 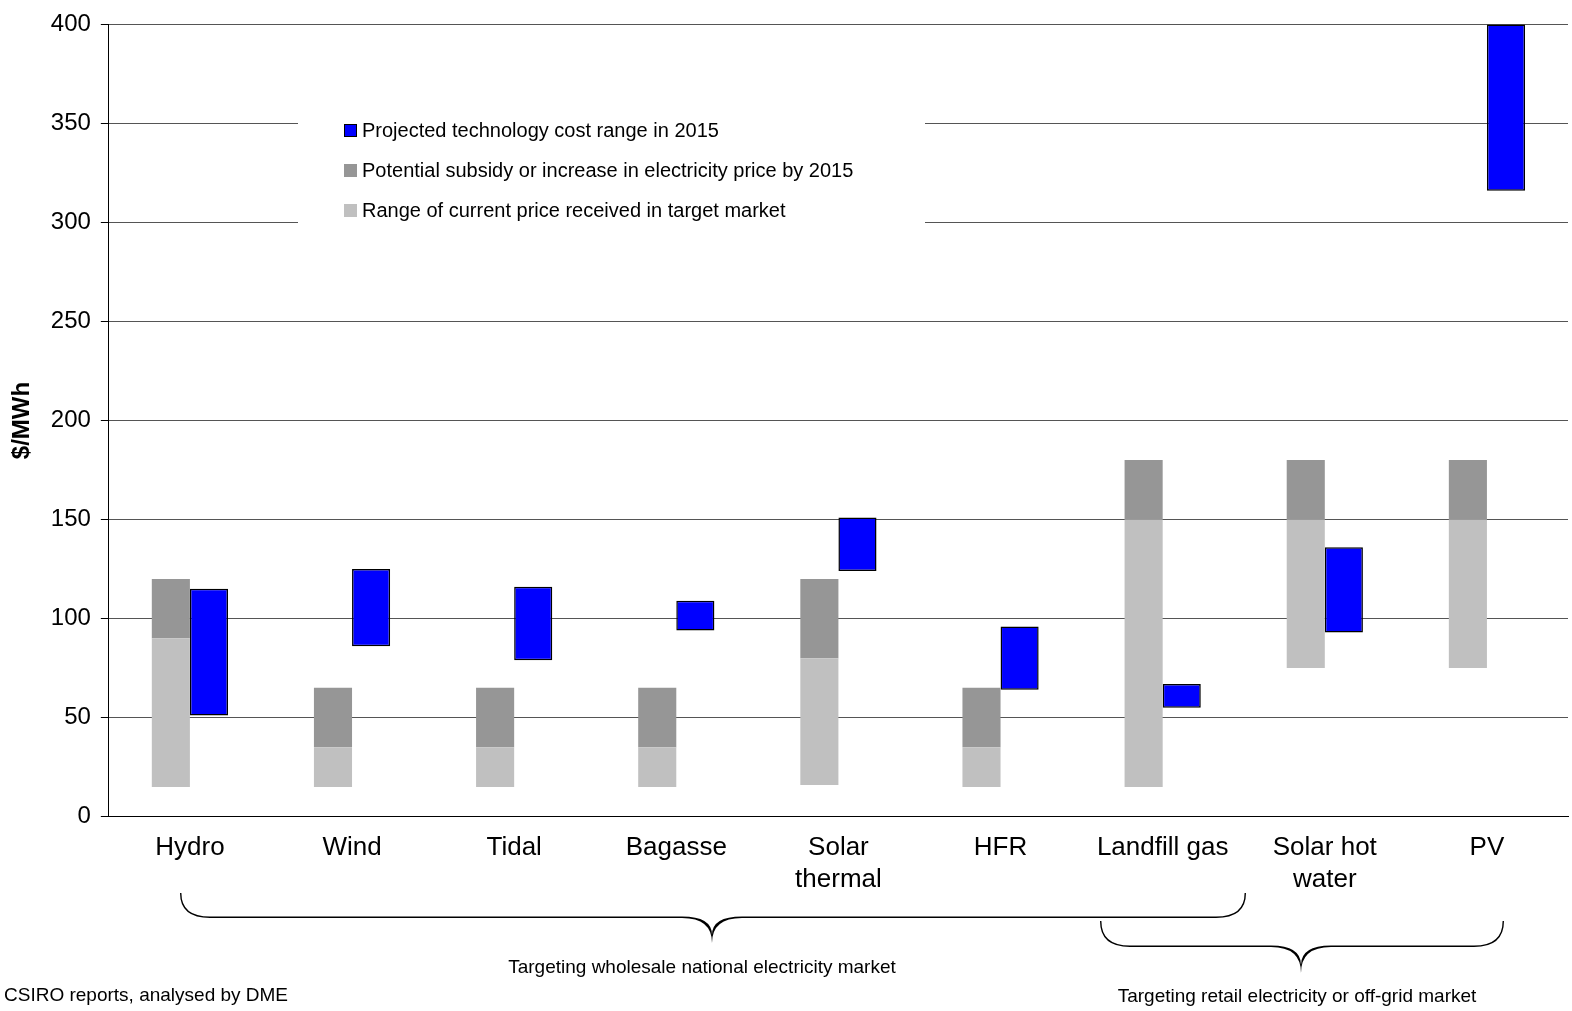 I want to click on y-tick-label: 150, so click(x=70, y=518).